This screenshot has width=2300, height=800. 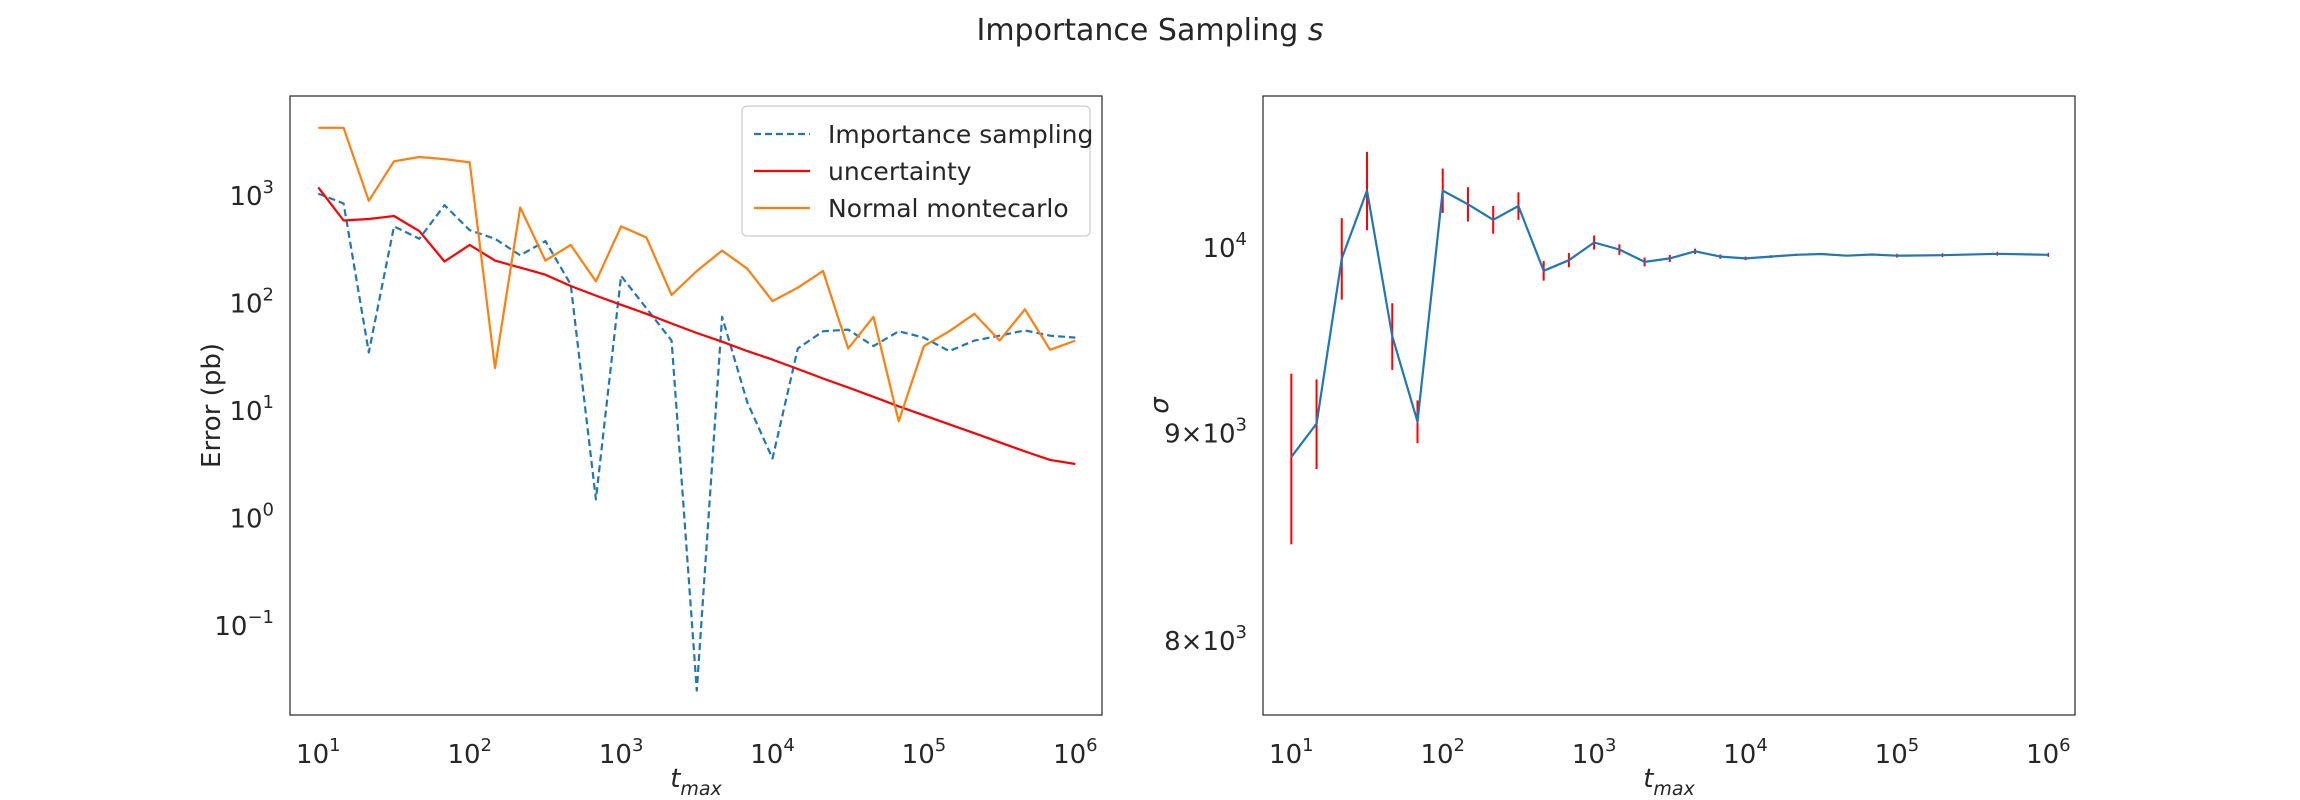 I want to click on left-legend-label-0: Importance sampling, so click(x=960, y=134).